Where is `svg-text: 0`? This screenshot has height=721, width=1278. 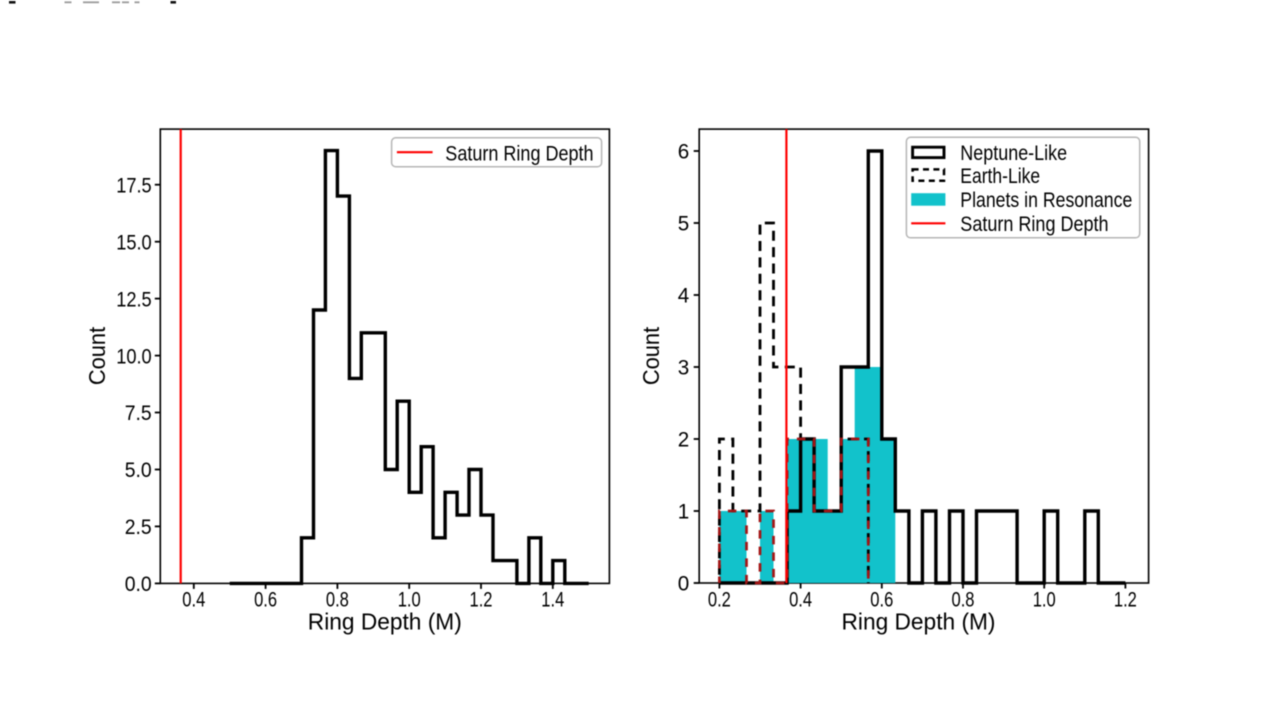 svg-text: 0 is located at coordinates (684, 584).